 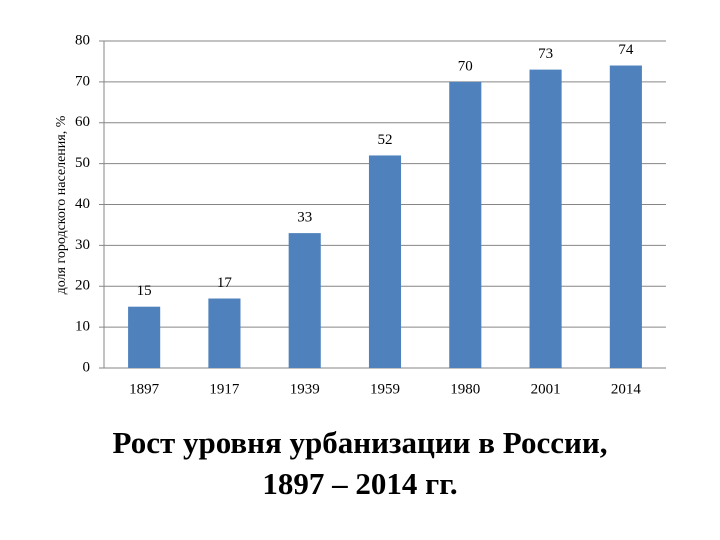 I want to click on y-tick-label: 10, so click(x=82, y=327).